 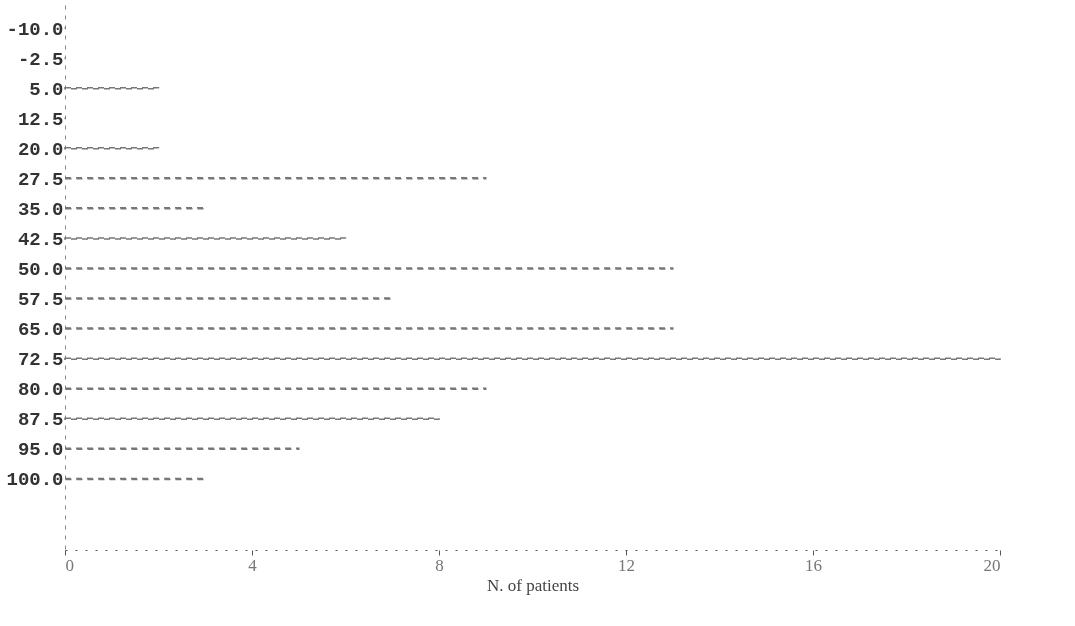 What do you see at coordinates (35, 480) in the screenshot?
I see `y-tick-label: 100.0` at bounding box center [35, 480].